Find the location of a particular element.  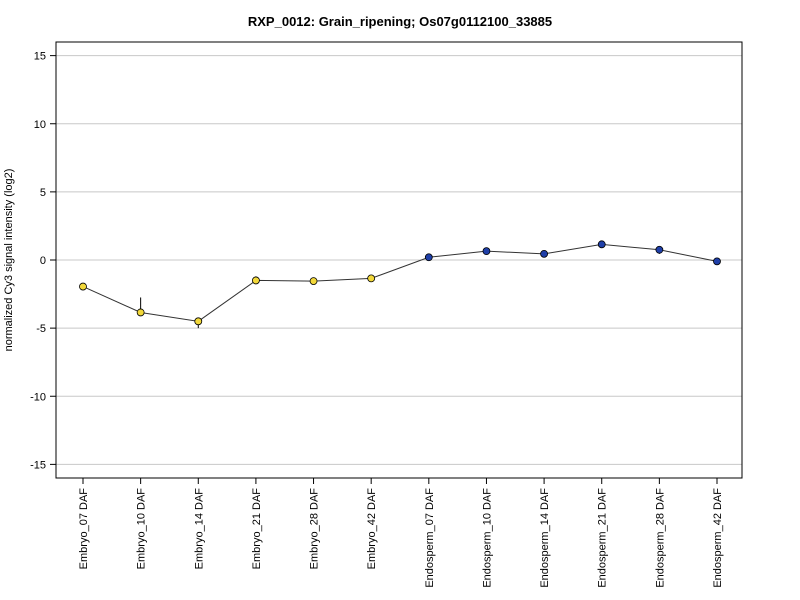

y-axis: -15 -10 -5 0 5 10 15 is located at coordinates (43, 261).